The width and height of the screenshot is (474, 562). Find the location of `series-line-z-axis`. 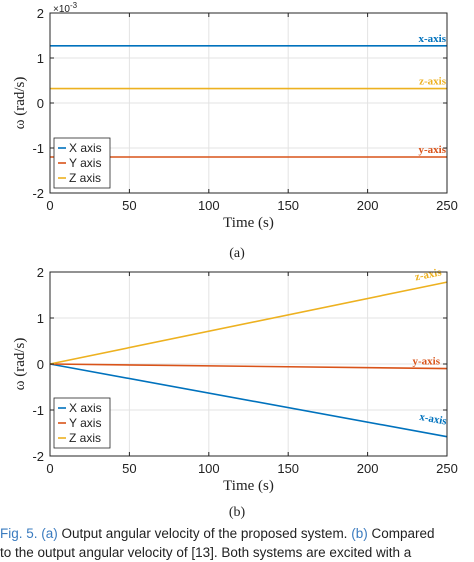

series-line-z-axis is located at coordinates (248, 323).